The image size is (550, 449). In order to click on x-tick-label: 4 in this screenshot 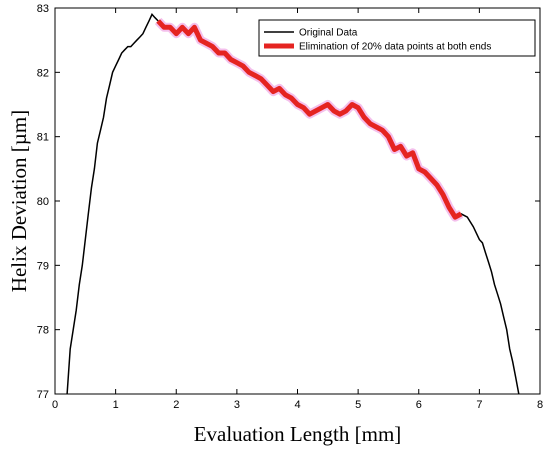, I will do `click(297, 405)`.